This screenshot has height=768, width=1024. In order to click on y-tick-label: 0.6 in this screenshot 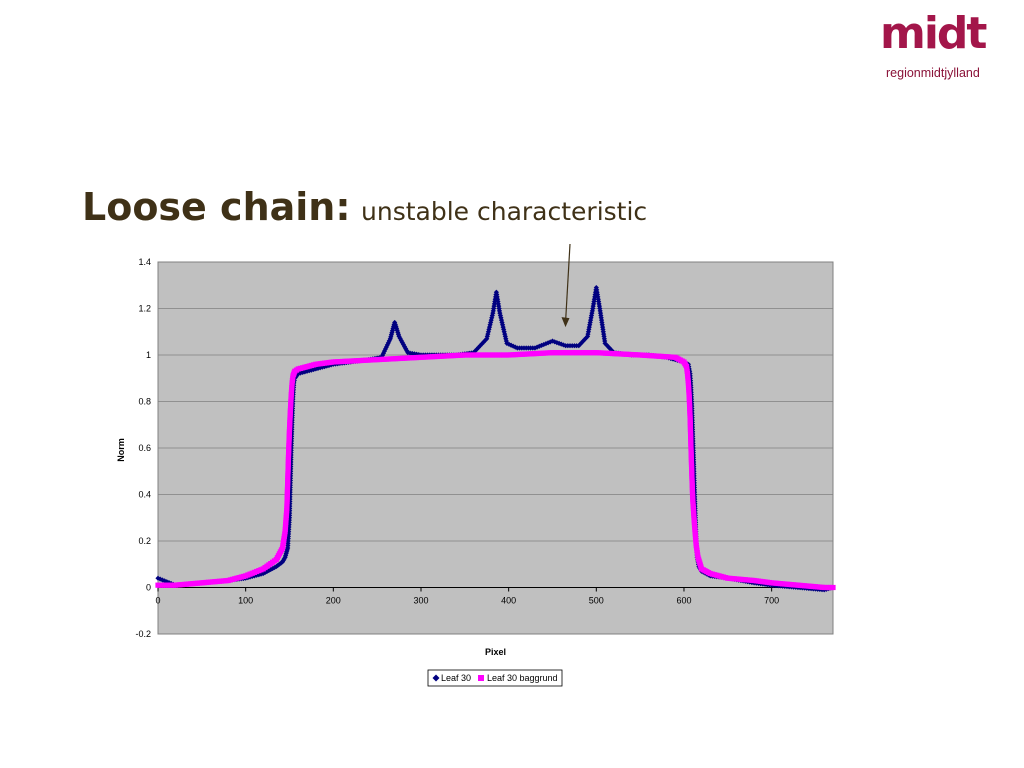, I will do `click(144, 448)`.